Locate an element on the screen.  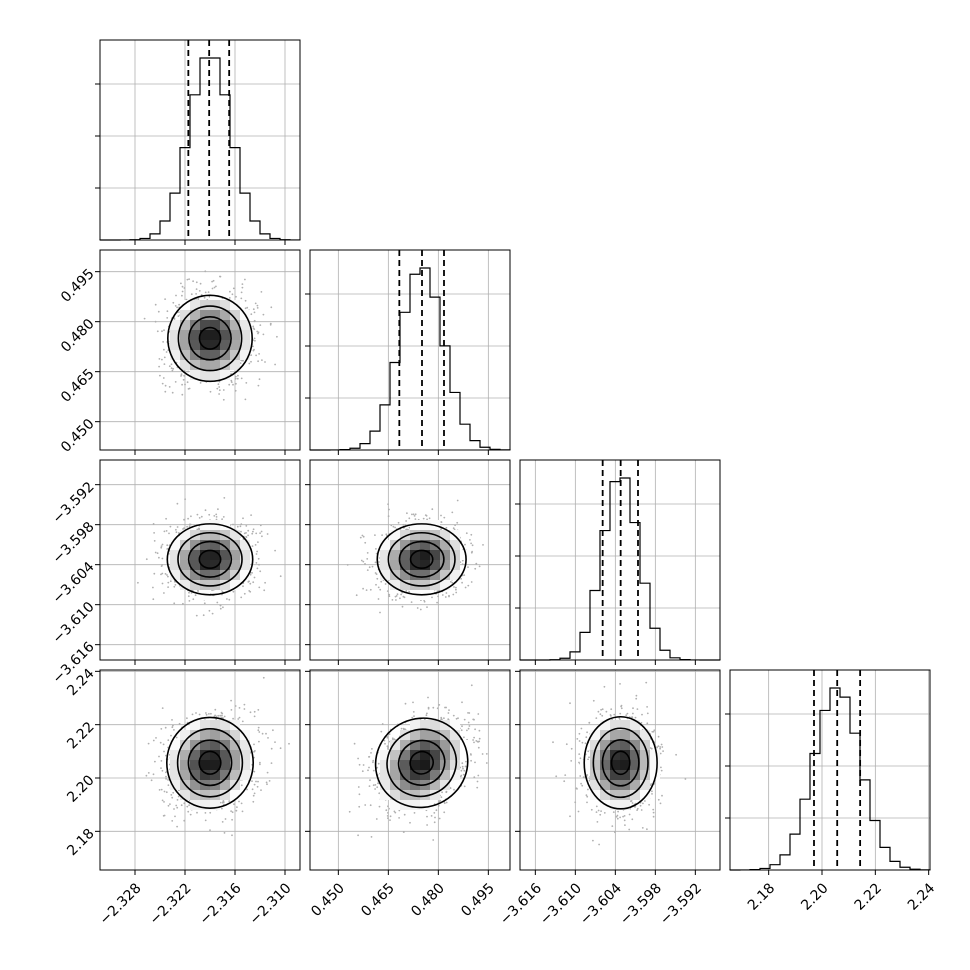
axes-frame is located at coordinates (200, 350).